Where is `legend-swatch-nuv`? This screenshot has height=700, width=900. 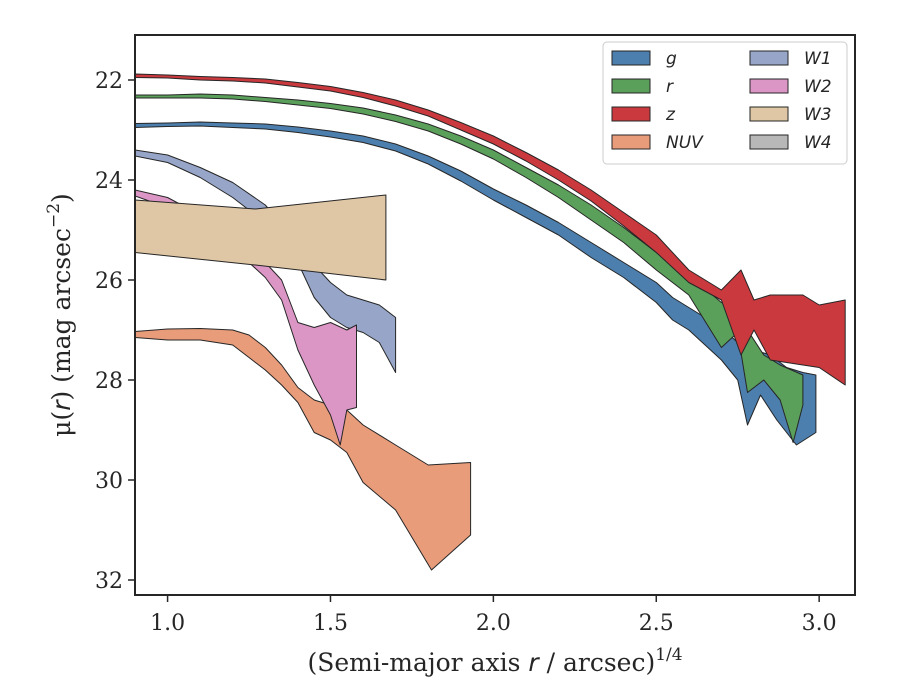 legend-swatch-nuv is located at coordinates (631, 142).